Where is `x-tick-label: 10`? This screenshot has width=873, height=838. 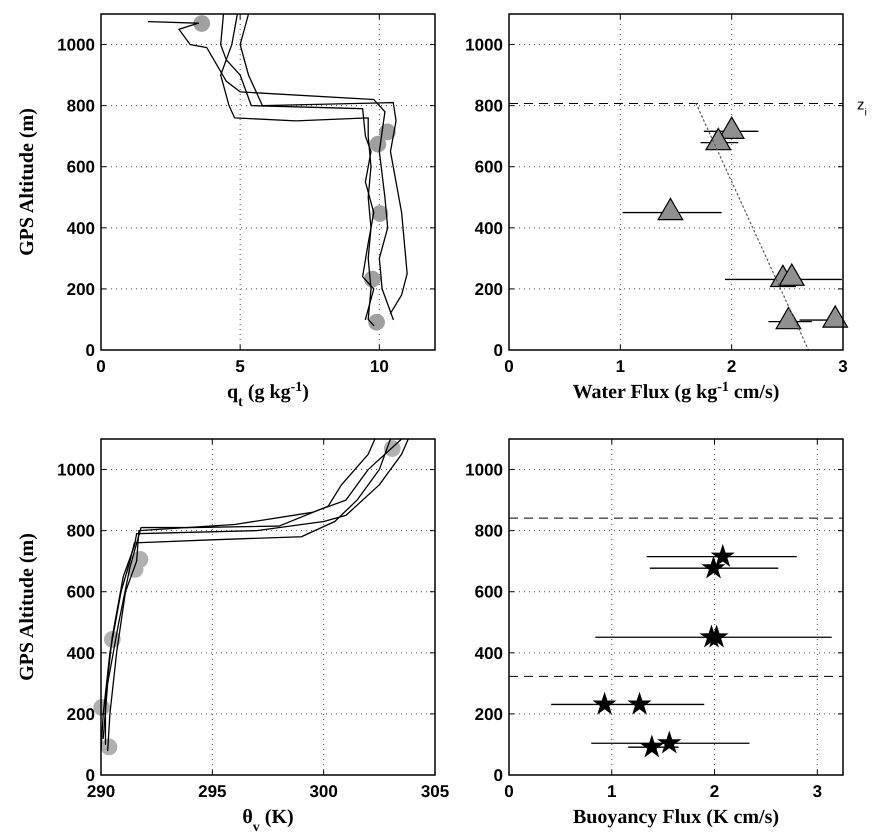 x-tick-label: 10 is located at coordinates (379, 366).